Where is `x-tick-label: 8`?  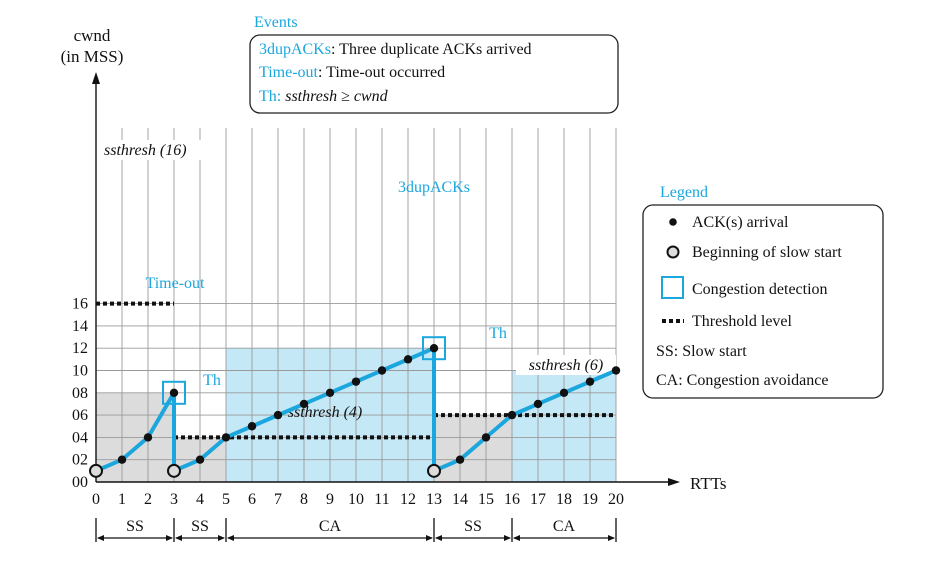
x-tick-label: 8 is located at coordinates (304, 499).